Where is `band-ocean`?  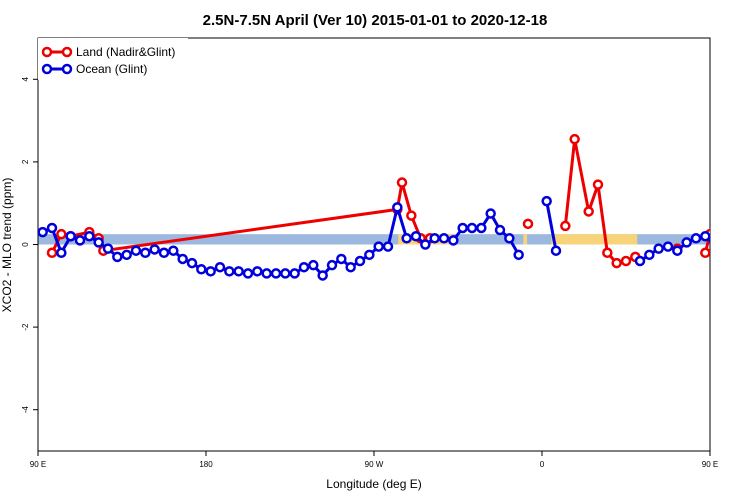
band-ocean is located at coordinates (374, 239).